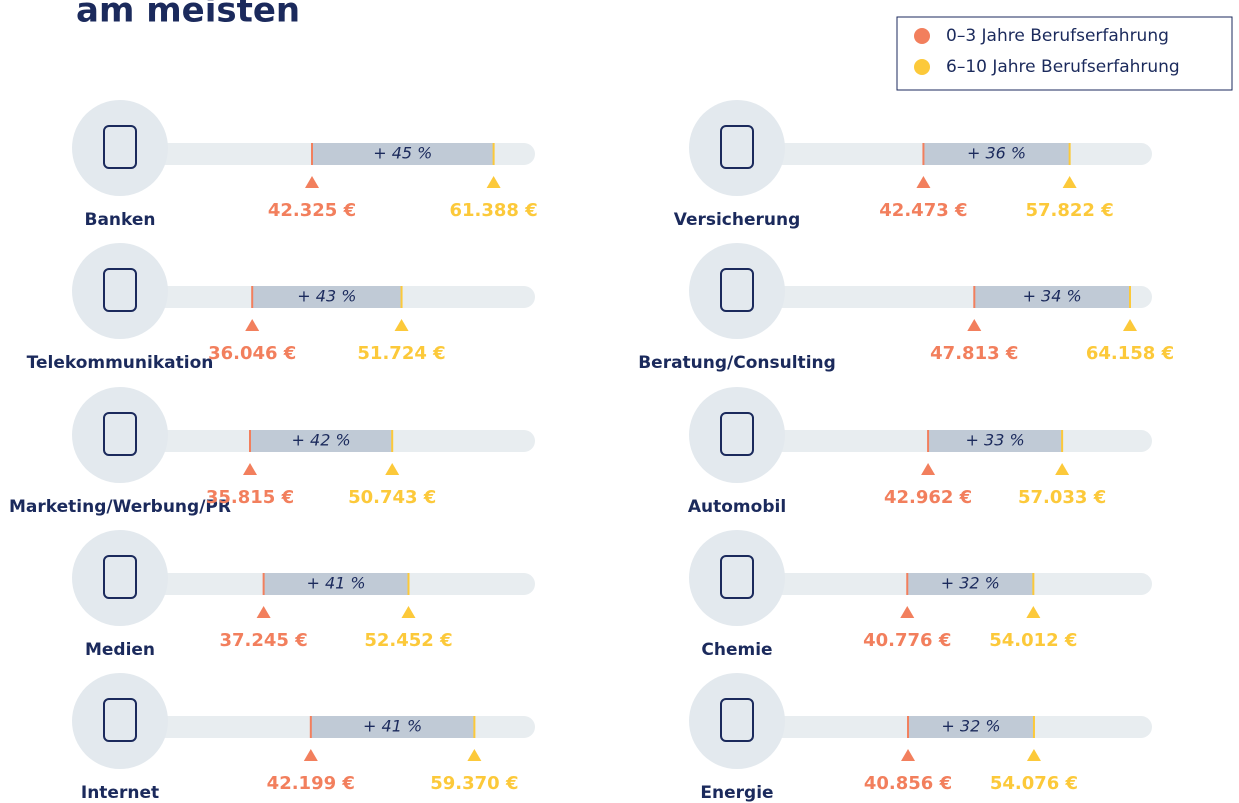 This screenshot has height=803, width=1239. What do you see at coordinates (923, 210) in the screenshot?
I see `value-label: 42.473 €` at bounding box center [923, 210].